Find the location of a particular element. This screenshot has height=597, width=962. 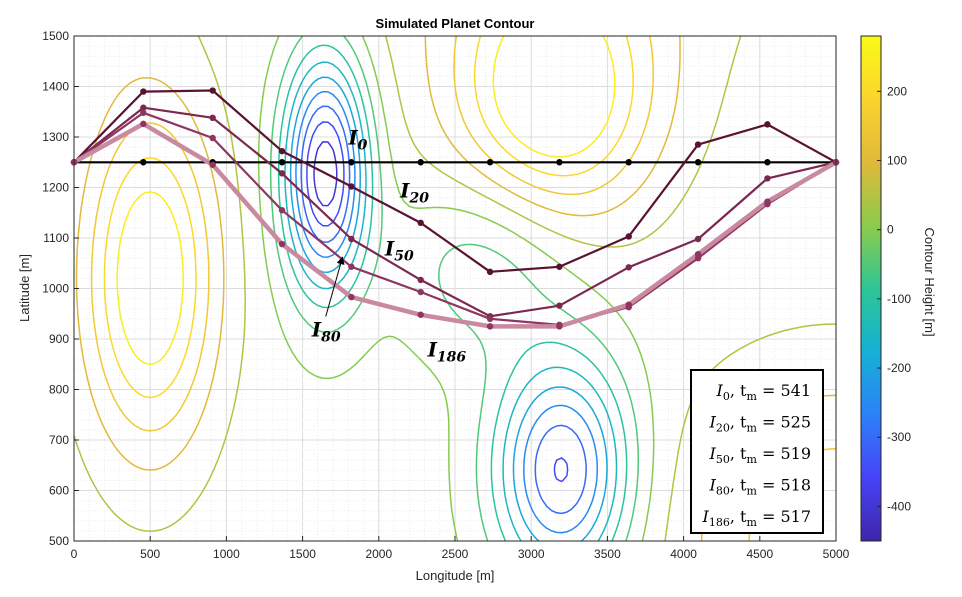

y-tick-label: 600 is located at coordinates (59, 491).